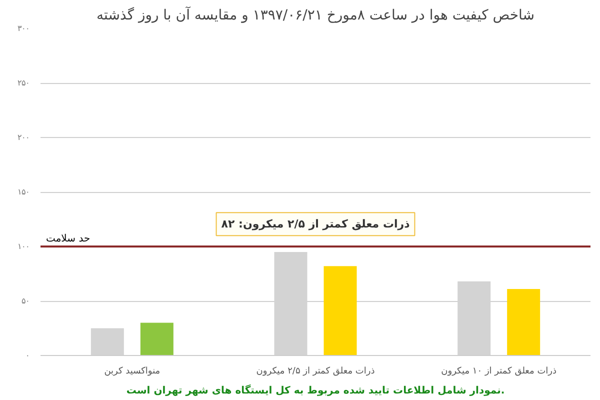  I want to click on annotation: ذرات معلق کمتر از ۲/۵ میکرون: ۸۲, so click(315, 224).